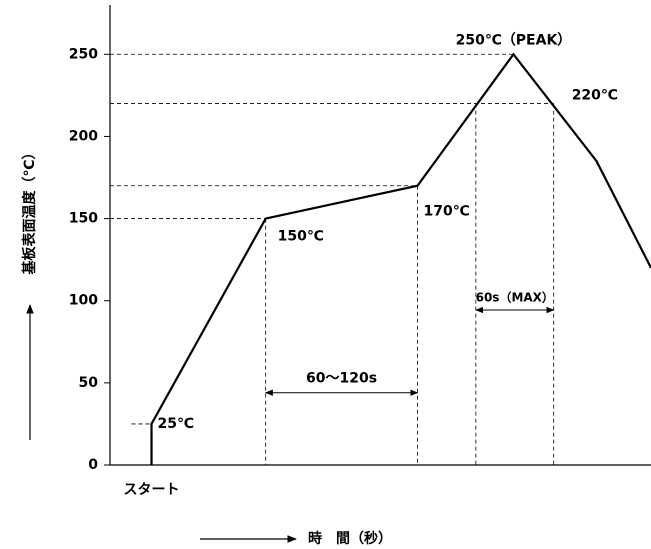 This screenshot has width=651, height=549. Describe the element at coordinates (301, 237) in the screenshot. I see `point-label: 150℃` at that location.